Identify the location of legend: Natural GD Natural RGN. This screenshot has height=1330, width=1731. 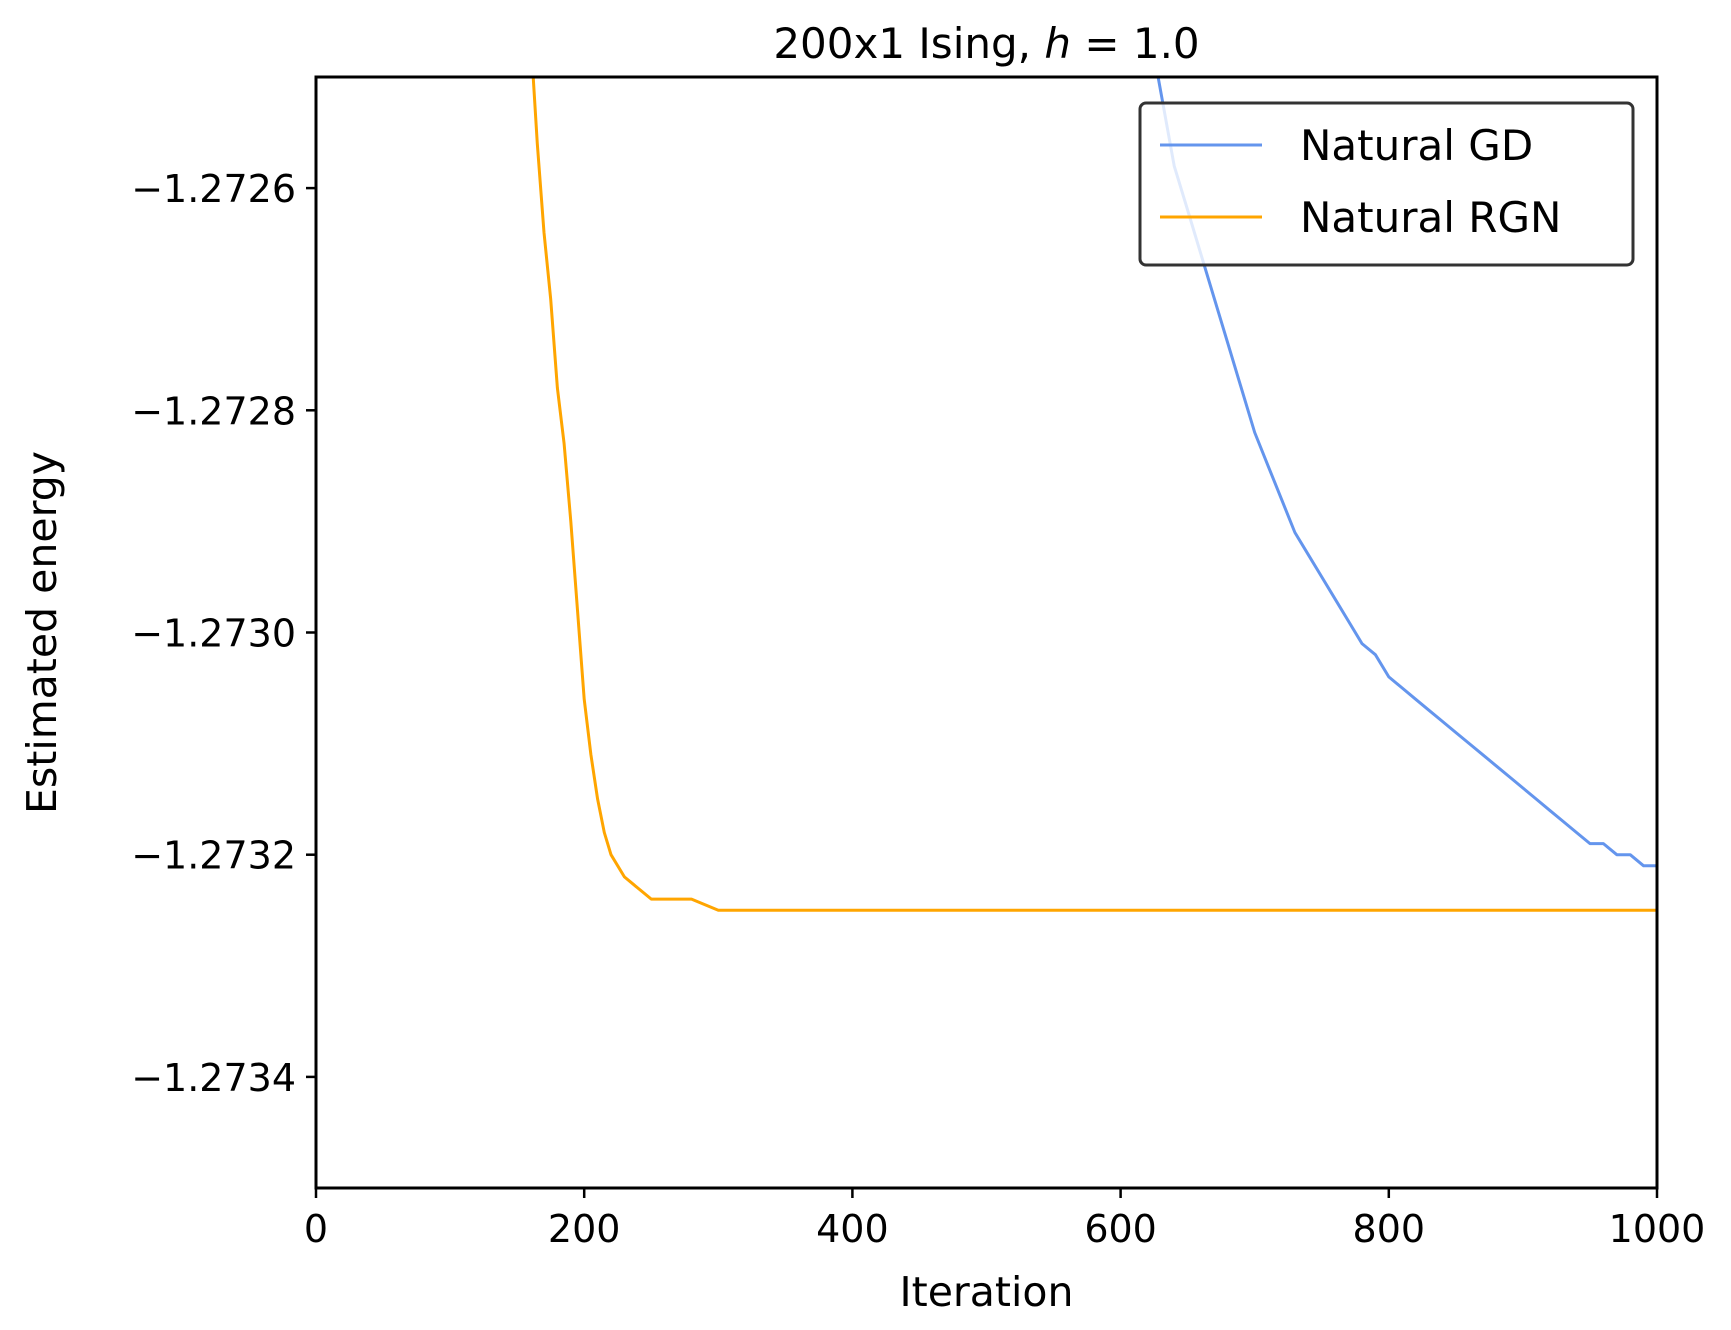
(1386, 184).